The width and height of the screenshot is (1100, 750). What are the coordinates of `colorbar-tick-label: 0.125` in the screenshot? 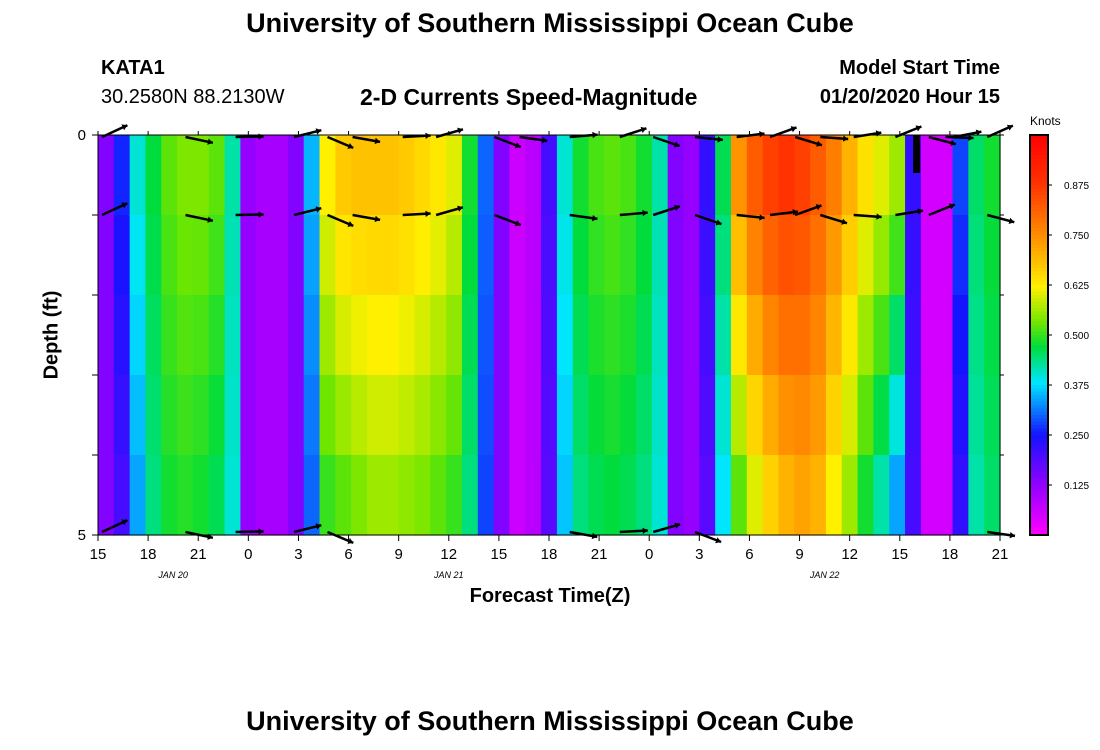 It's located at (1076, 486).